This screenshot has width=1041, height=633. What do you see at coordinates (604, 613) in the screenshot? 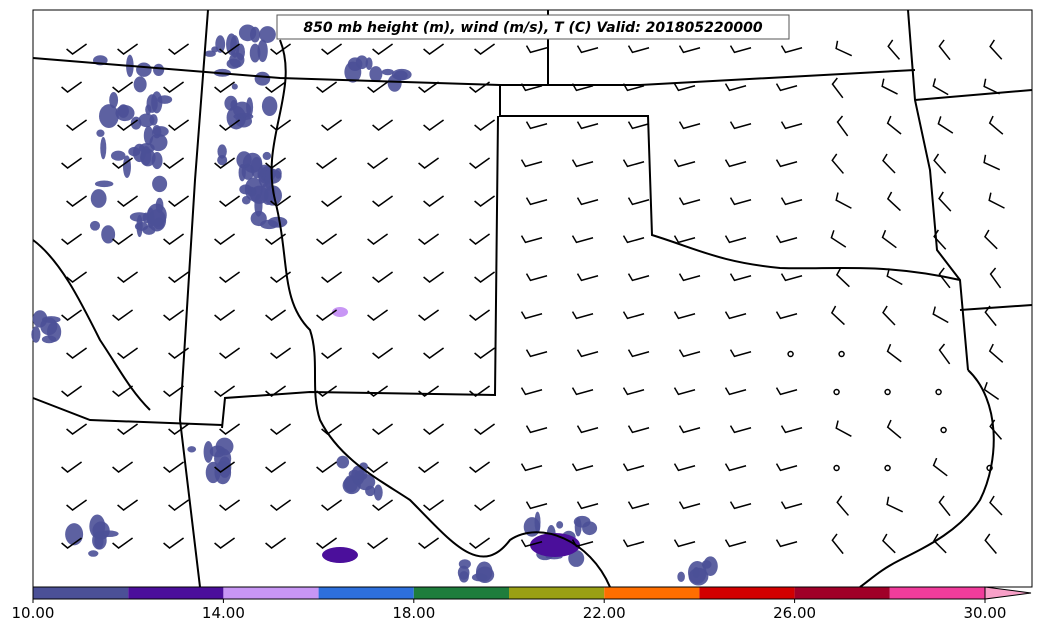
I see `colorbar-tick-label: 22.00` at bounding box center [604, 613].